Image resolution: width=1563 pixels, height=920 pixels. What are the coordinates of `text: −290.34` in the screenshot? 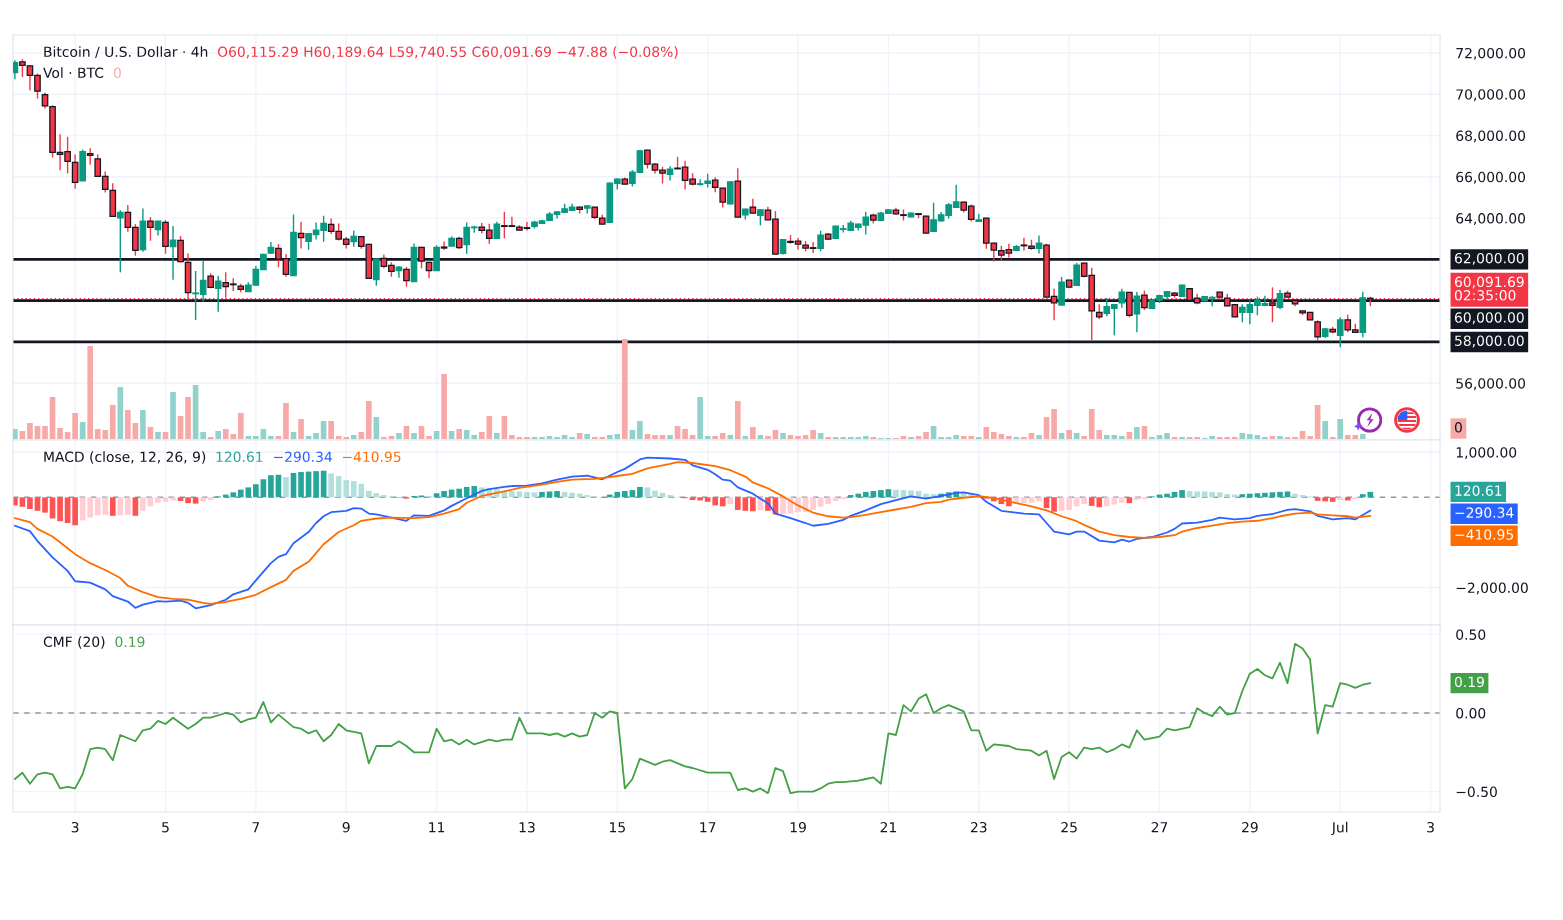 It's located at (1484, 512).